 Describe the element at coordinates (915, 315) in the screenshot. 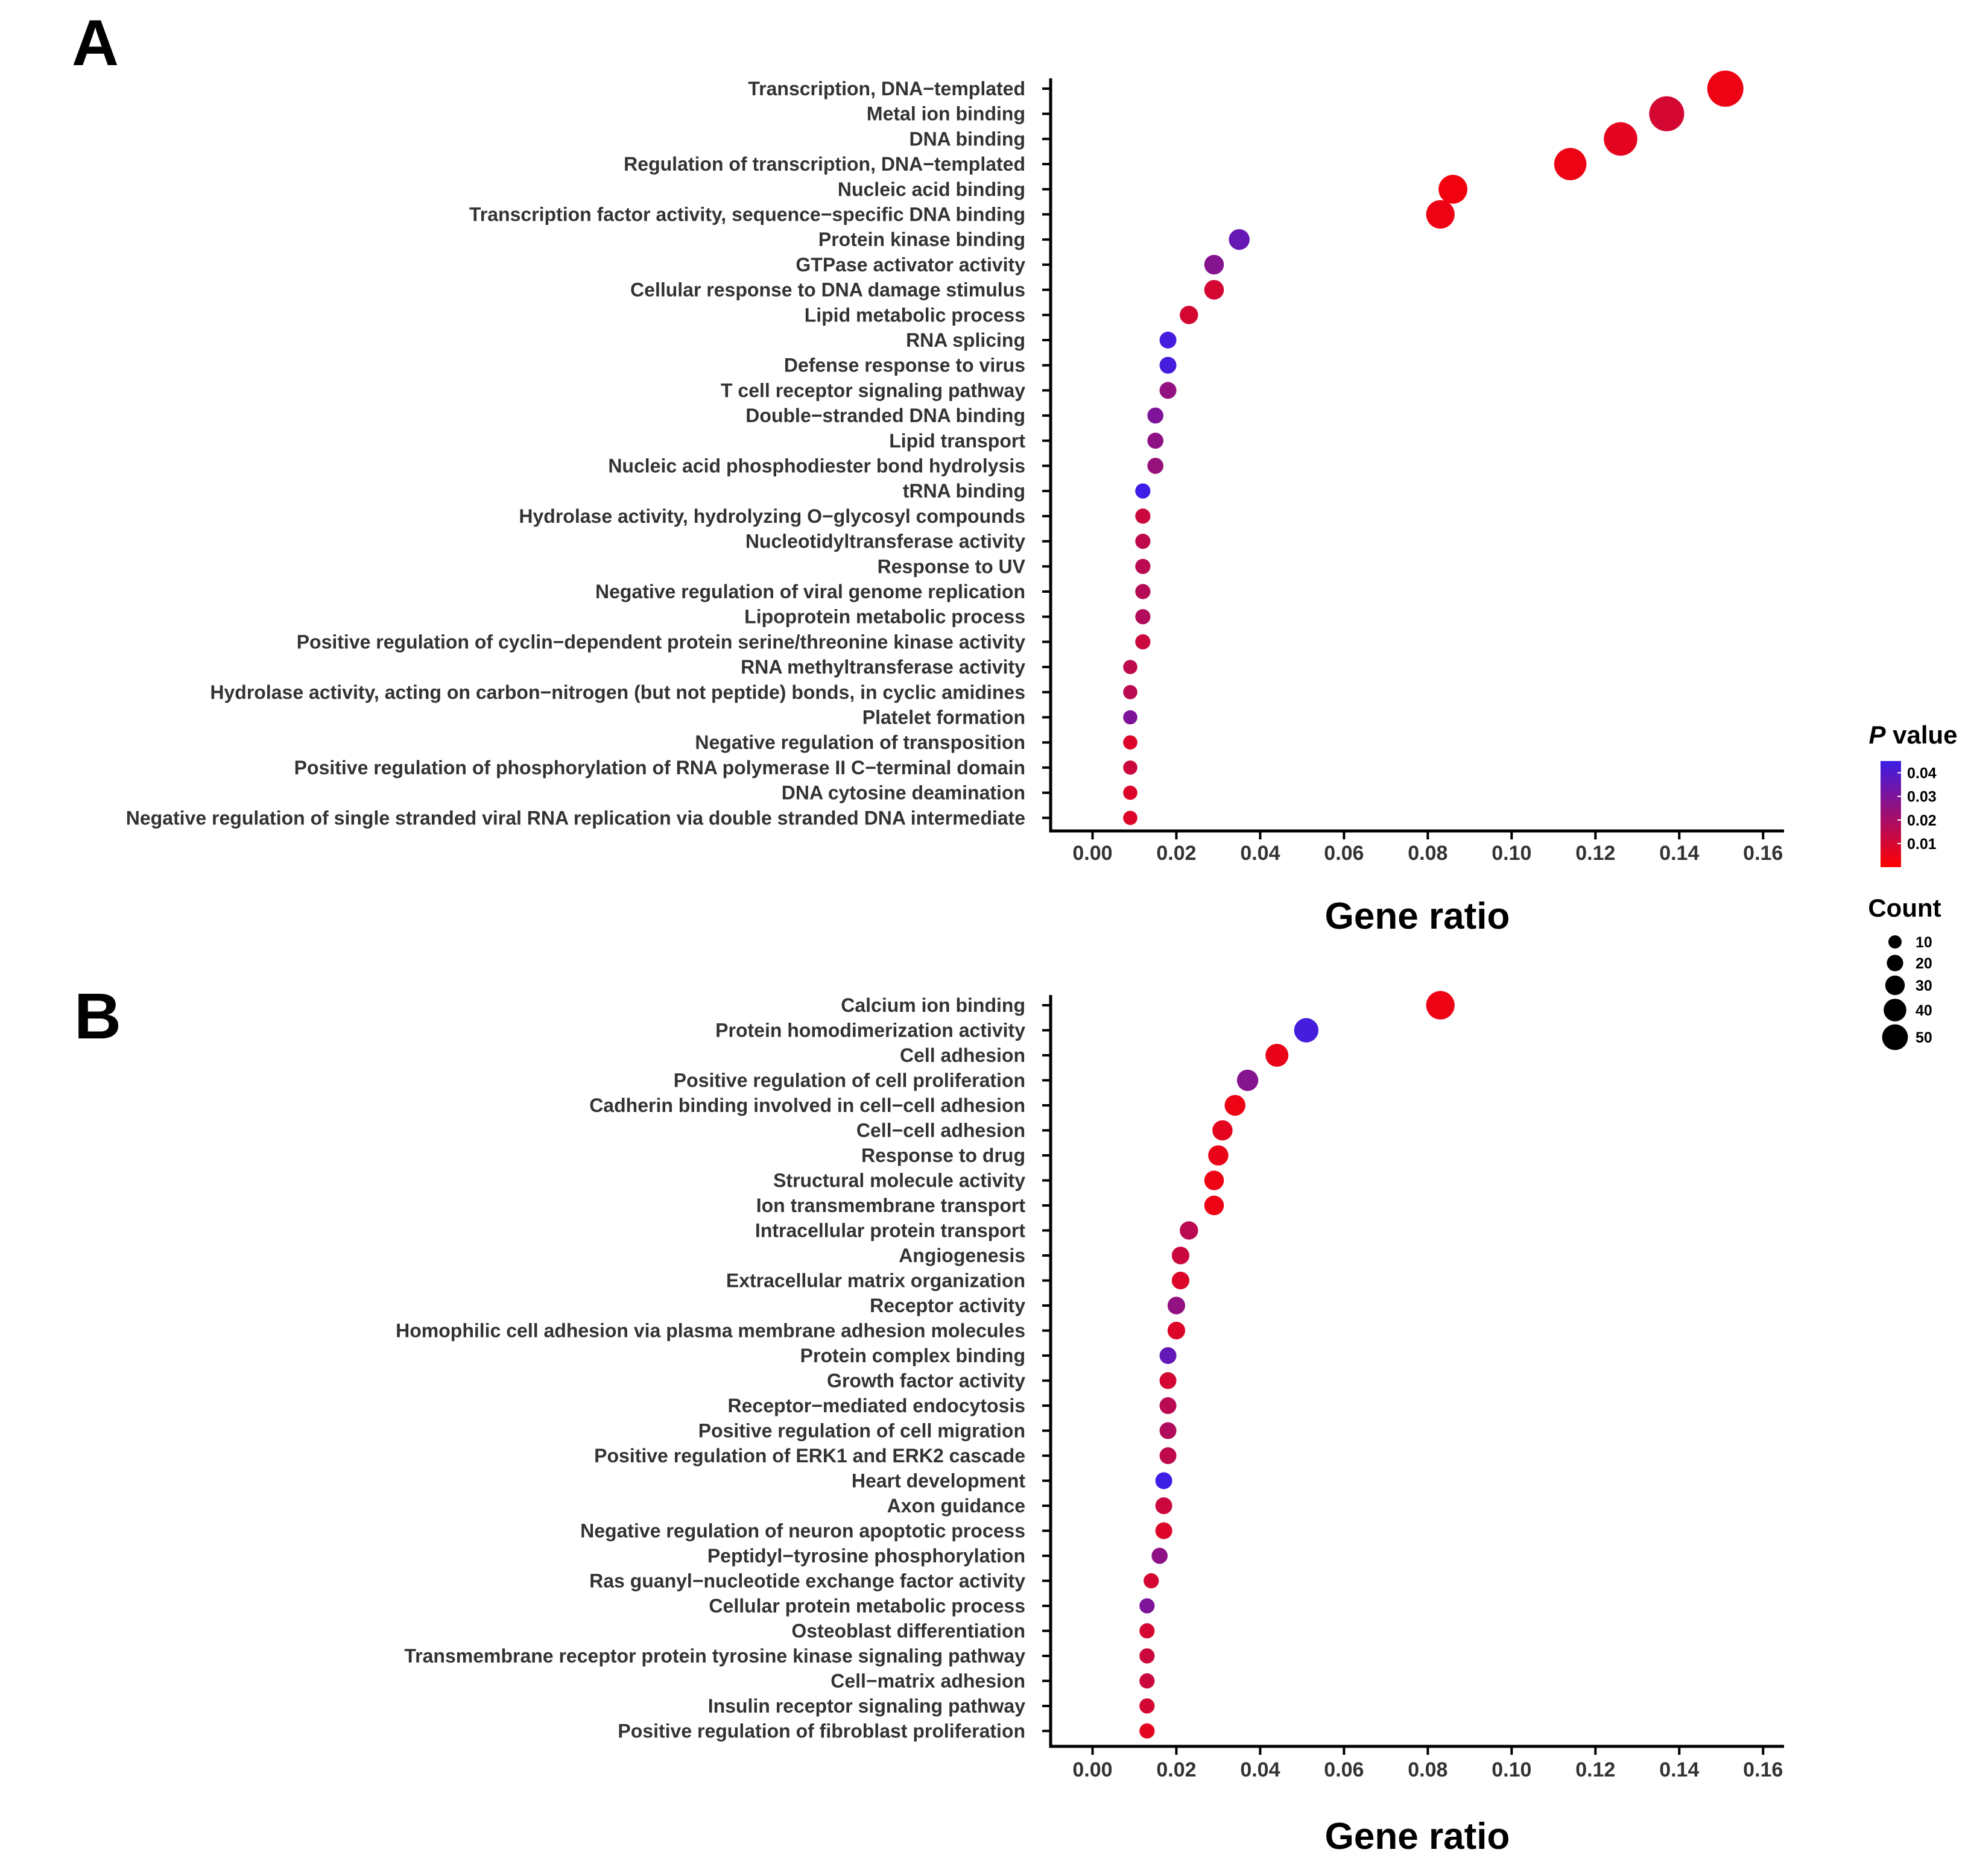

I see `term-label: Lipid metabolic process` at that location.